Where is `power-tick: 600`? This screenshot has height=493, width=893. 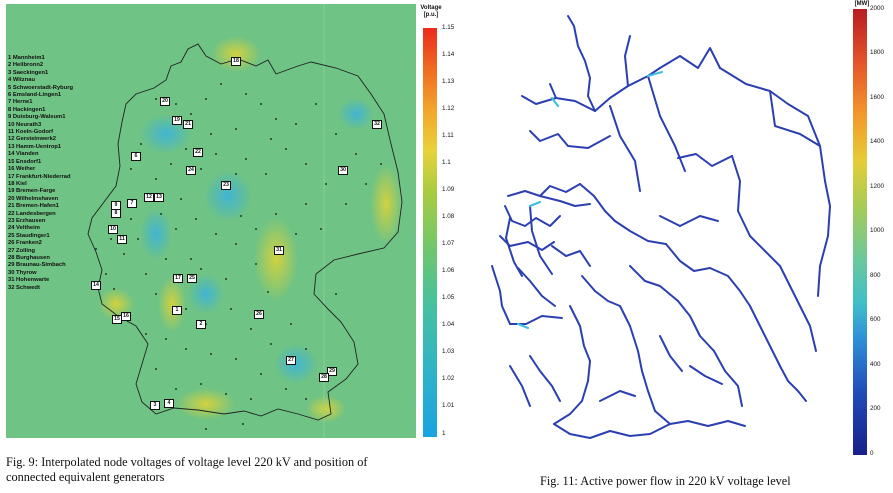
power-tick: 600 is located at coordinates (875, 319).